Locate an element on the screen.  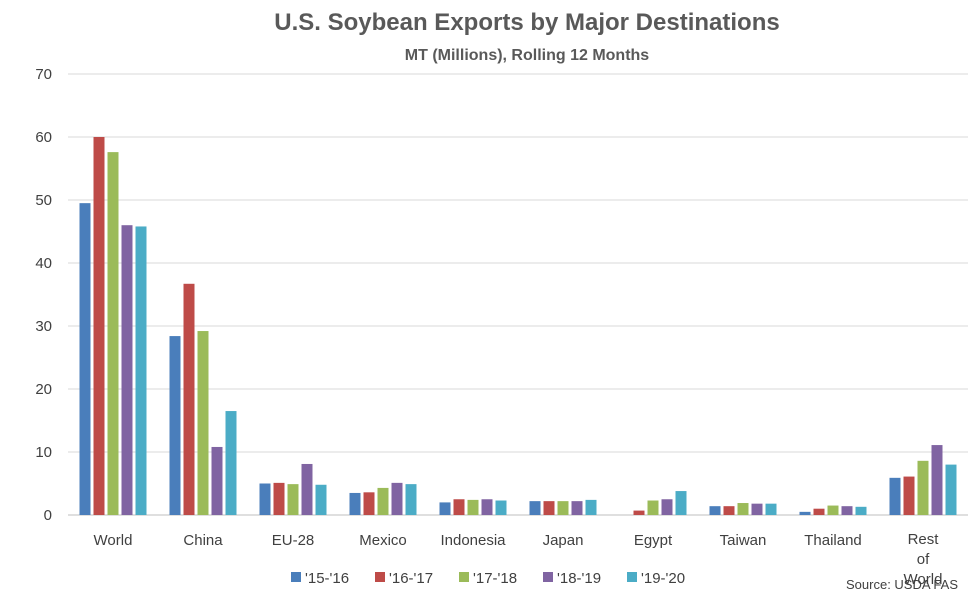
legend-item: '17-'18 is located at coordinates (488, 578).